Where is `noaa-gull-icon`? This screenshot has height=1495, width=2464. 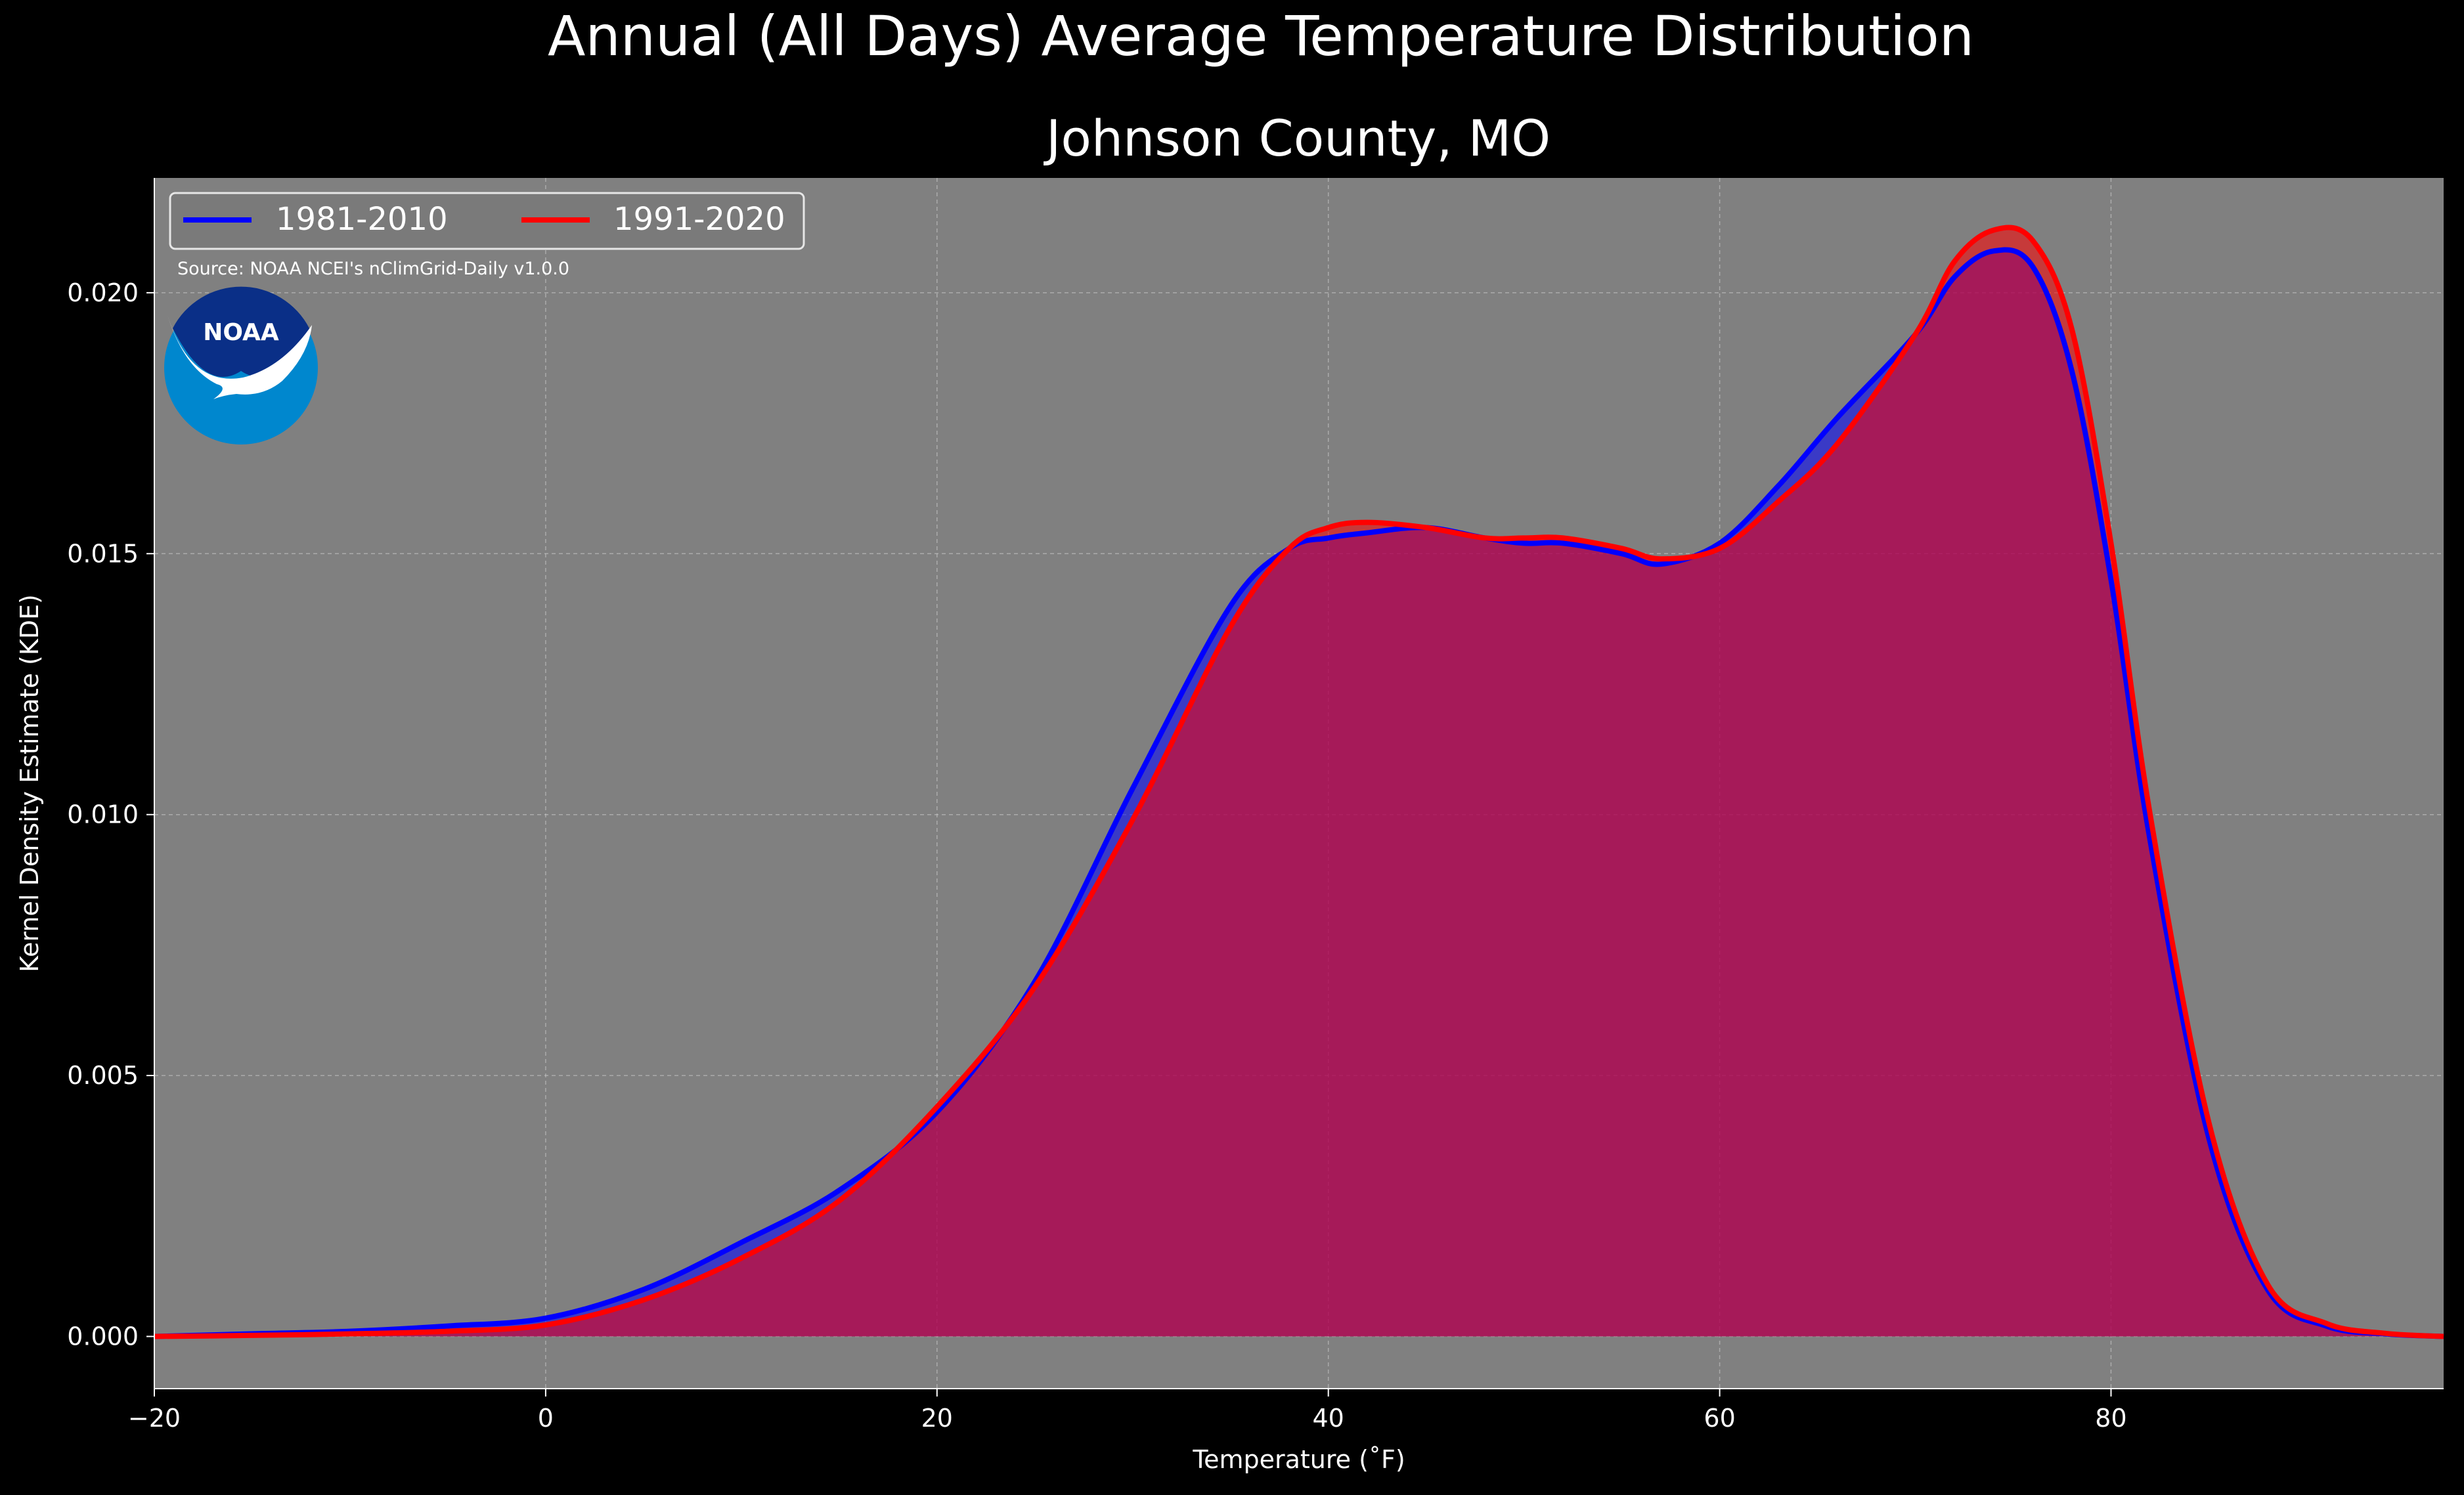 noaa-gull-icon is located at coordinates (239, 357).